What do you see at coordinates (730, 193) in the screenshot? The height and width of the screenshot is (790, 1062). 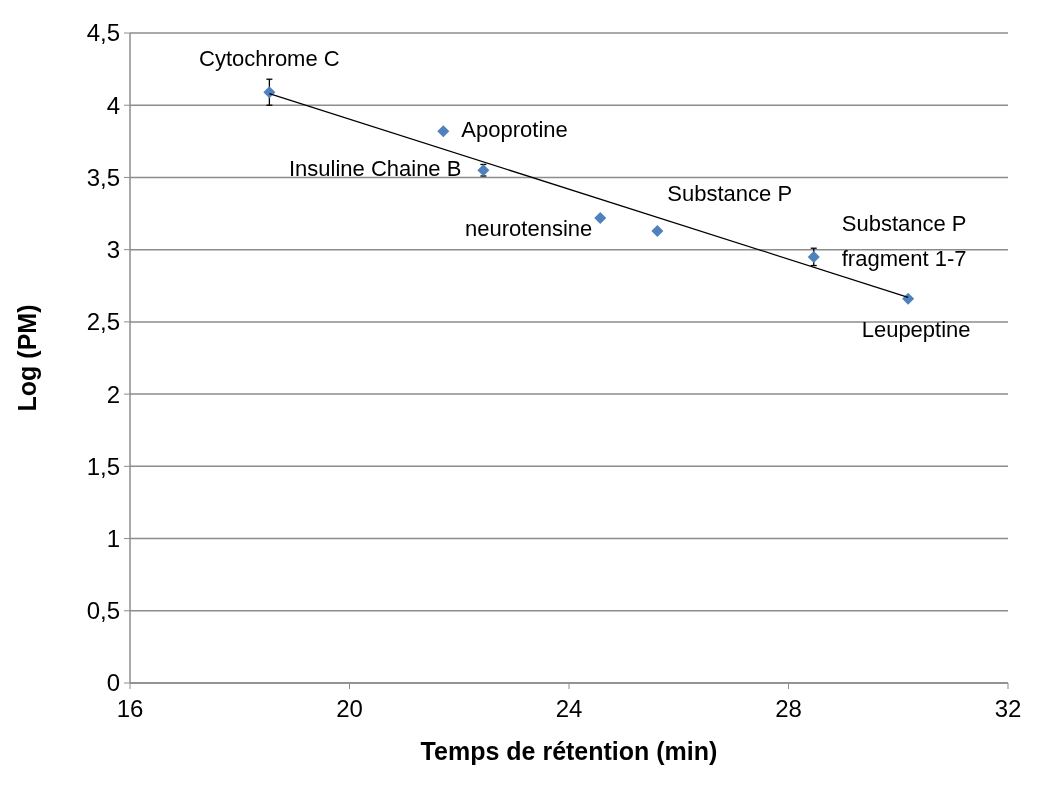 I see `annotation: Substance P` at bounding box center [730, 193].